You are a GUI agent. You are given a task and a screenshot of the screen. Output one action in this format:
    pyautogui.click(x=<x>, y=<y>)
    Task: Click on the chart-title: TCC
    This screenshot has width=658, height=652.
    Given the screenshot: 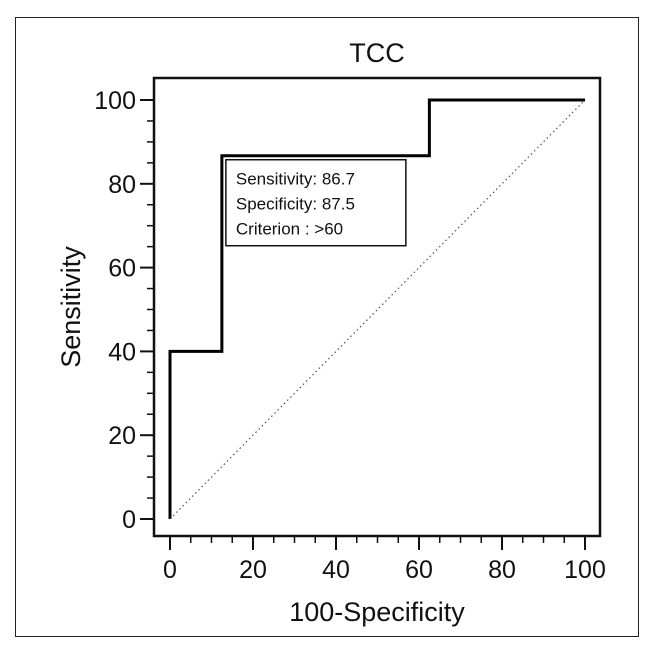 What is the action you would take?
    pyautogui.click(x=377, y=53)
    